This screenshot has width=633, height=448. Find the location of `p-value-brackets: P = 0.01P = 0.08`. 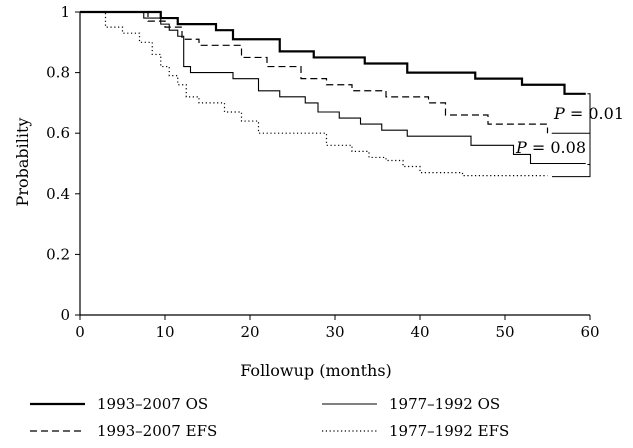

p-value-brackets: P = 0.01P = 0.08 is located at coordinates (569, 135).